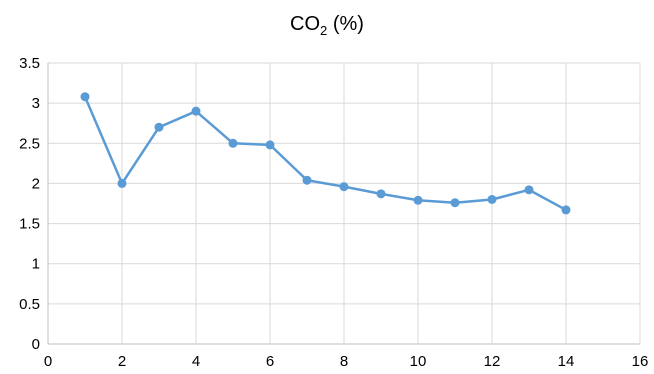  I want to click on x-tick-label: 10, so click(418, 361).